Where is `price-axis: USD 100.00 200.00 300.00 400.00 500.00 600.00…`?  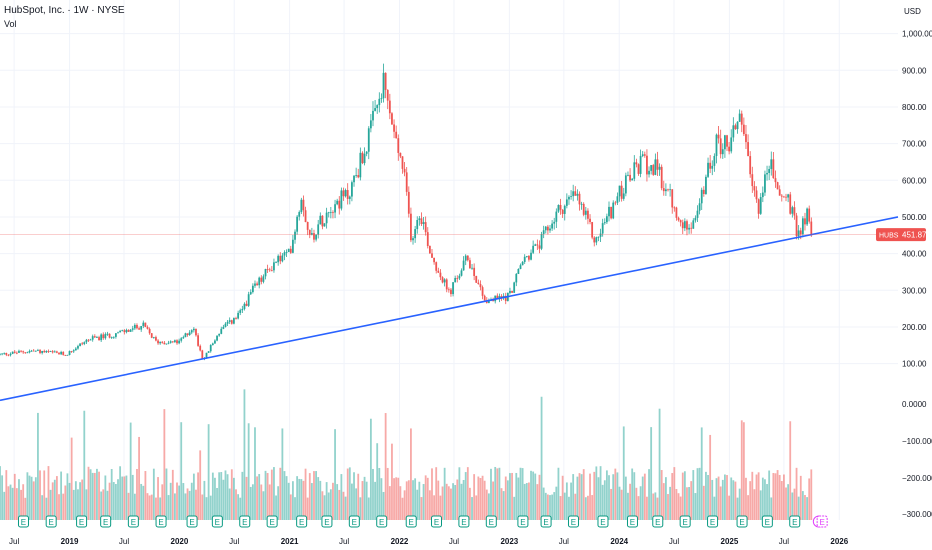
price-axis: USD 100.00 200.00 300.00 400.00 500.00 600.00… is located at coordinates (917, 188).